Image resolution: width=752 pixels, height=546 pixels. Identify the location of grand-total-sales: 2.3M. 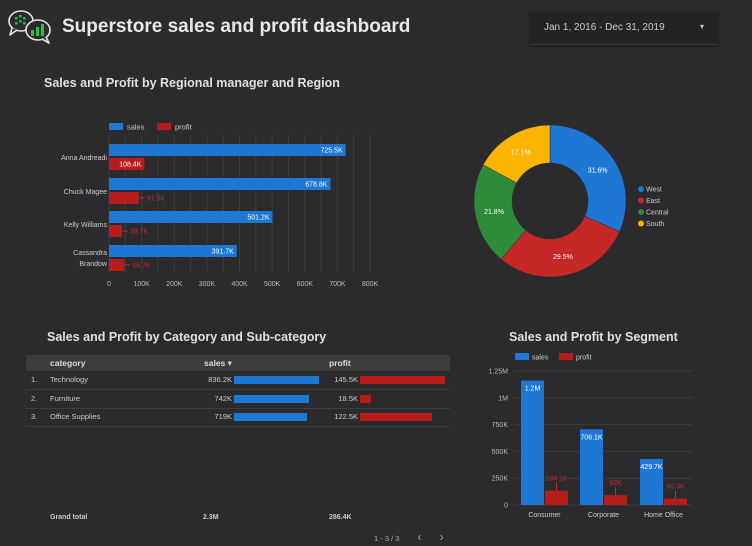
(211, 517).